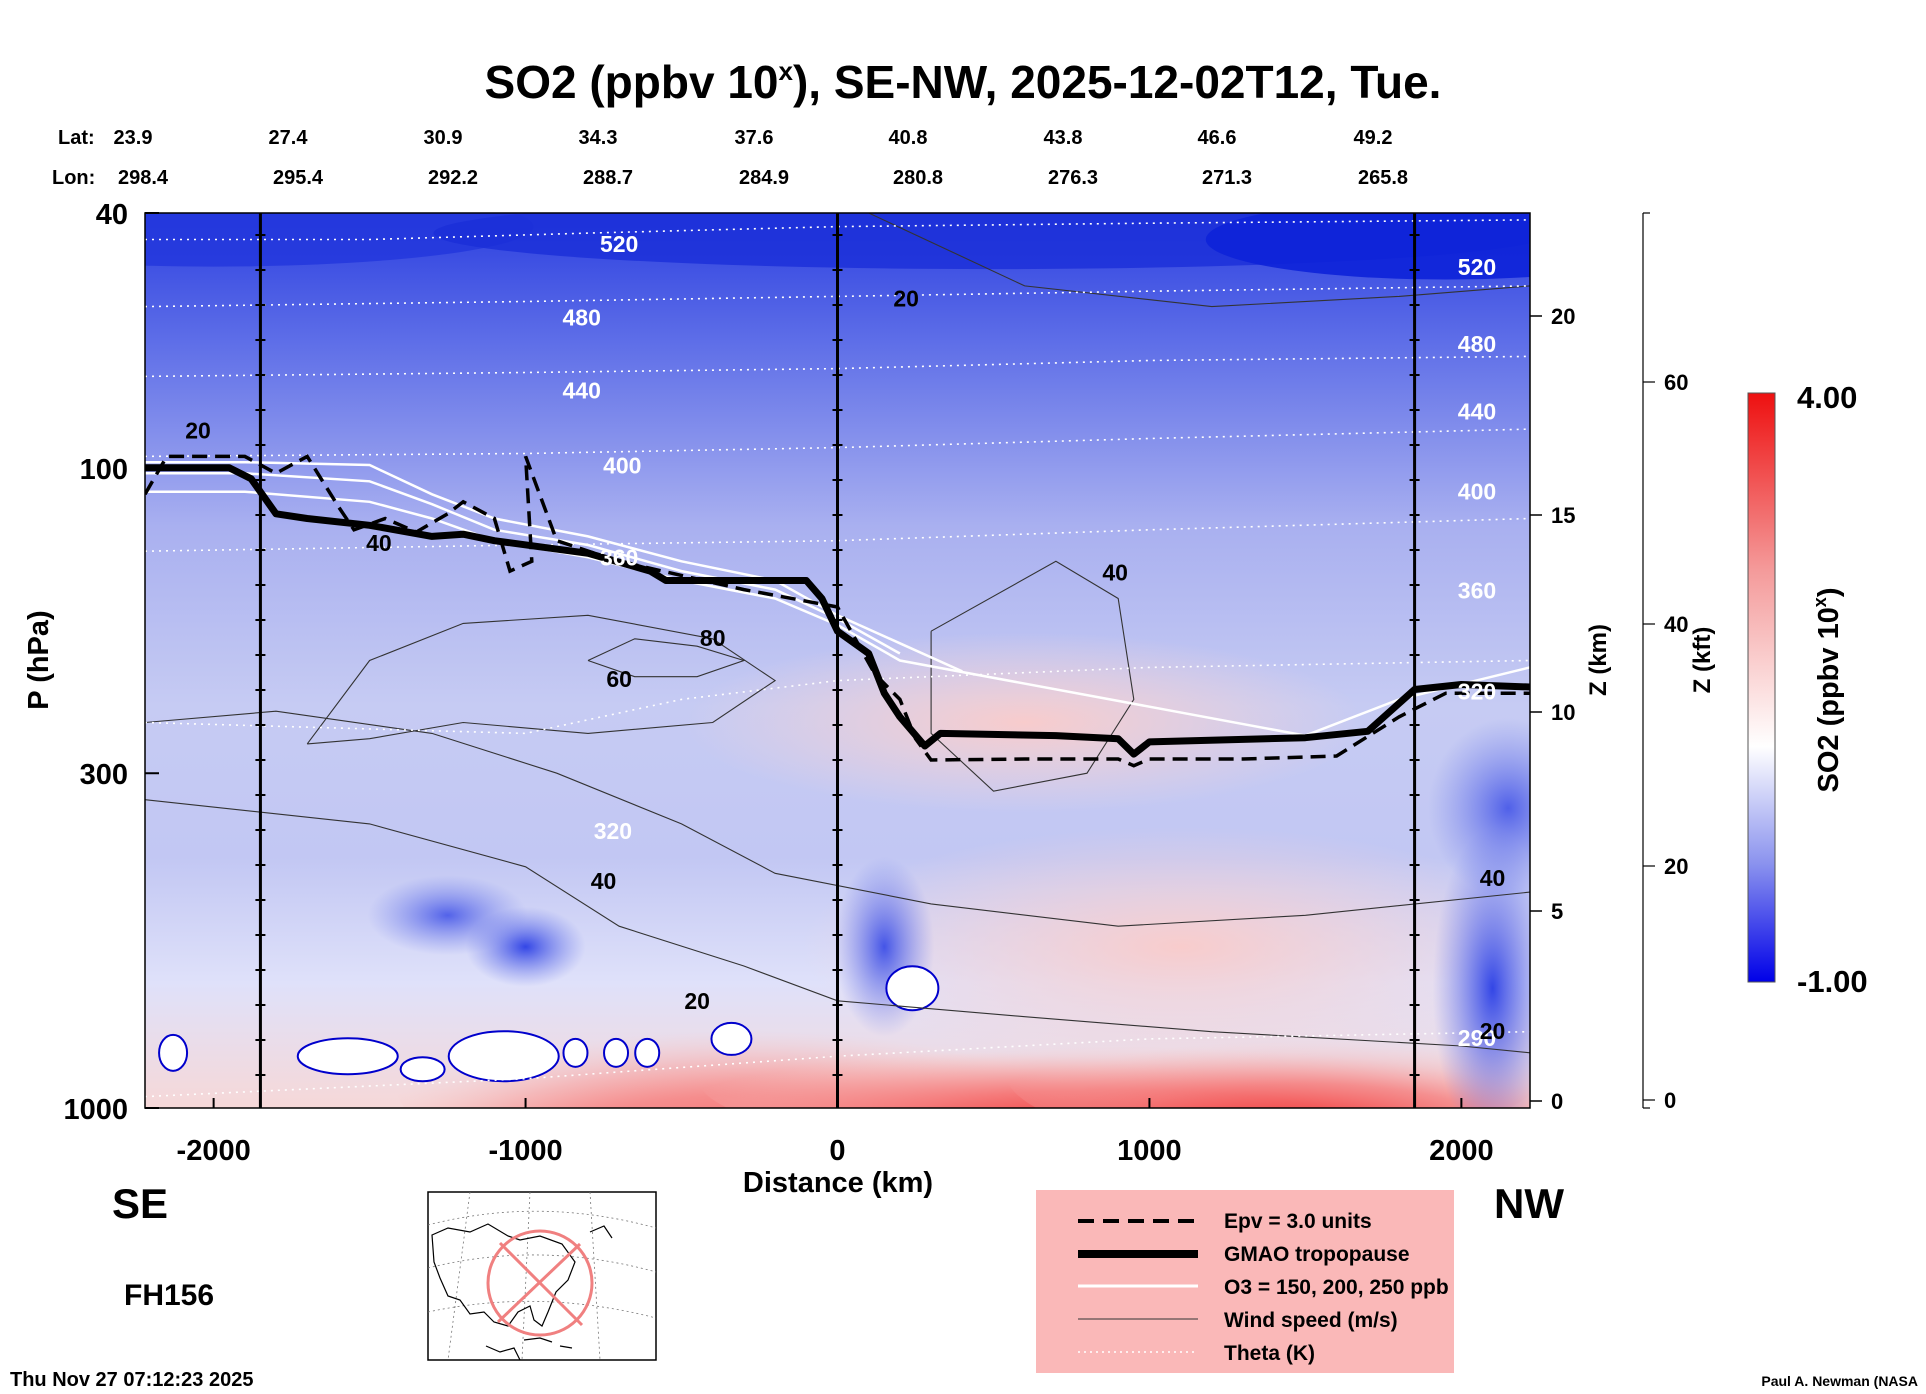 The image size is (1926, 1394). I want to click on inset-map-frame, so click(542, 1276).